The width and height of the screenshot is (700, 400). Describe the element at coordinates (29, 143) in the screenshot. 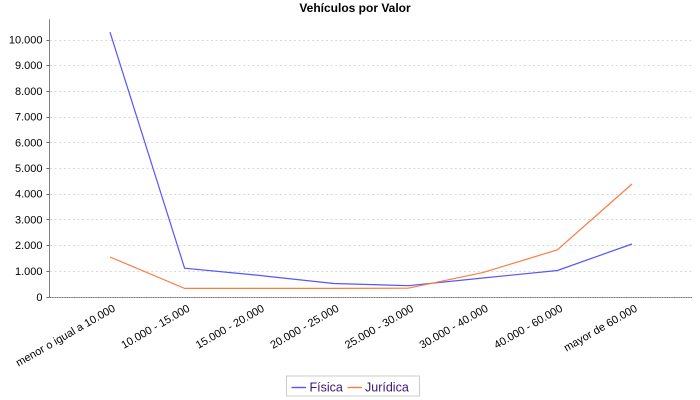

I see `svg-text: 6.000` at that location.